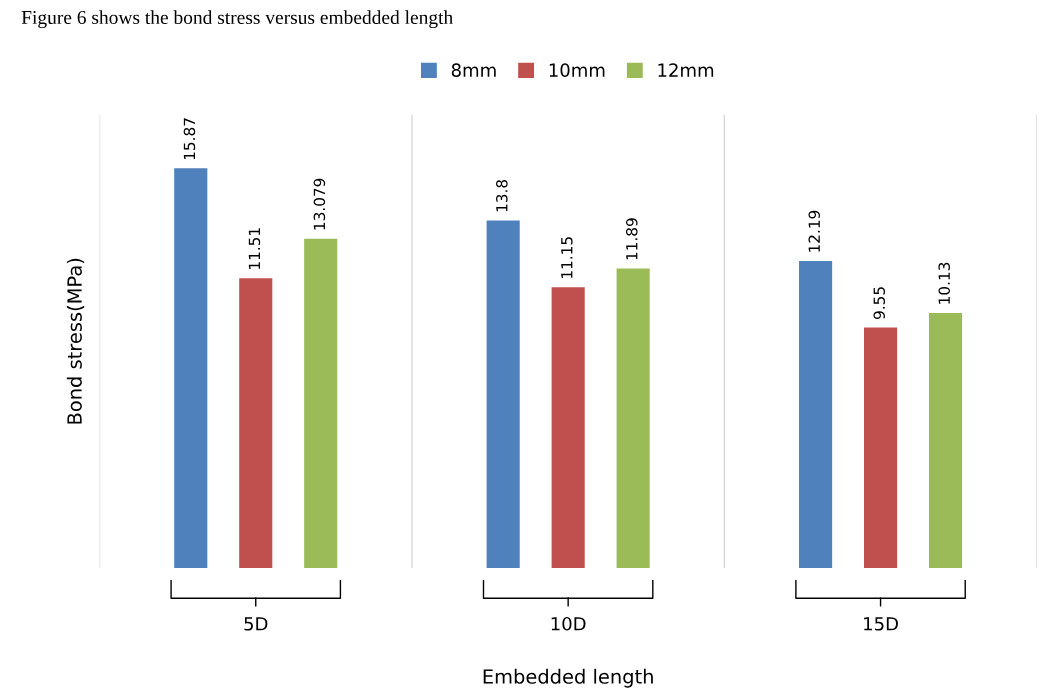 The height and width of the screenshot is (691, 1059). What do you see at coordinates (686, 70) in the screenshot?
I see `legend-label: 12mm` at bounding box center [686, 70].